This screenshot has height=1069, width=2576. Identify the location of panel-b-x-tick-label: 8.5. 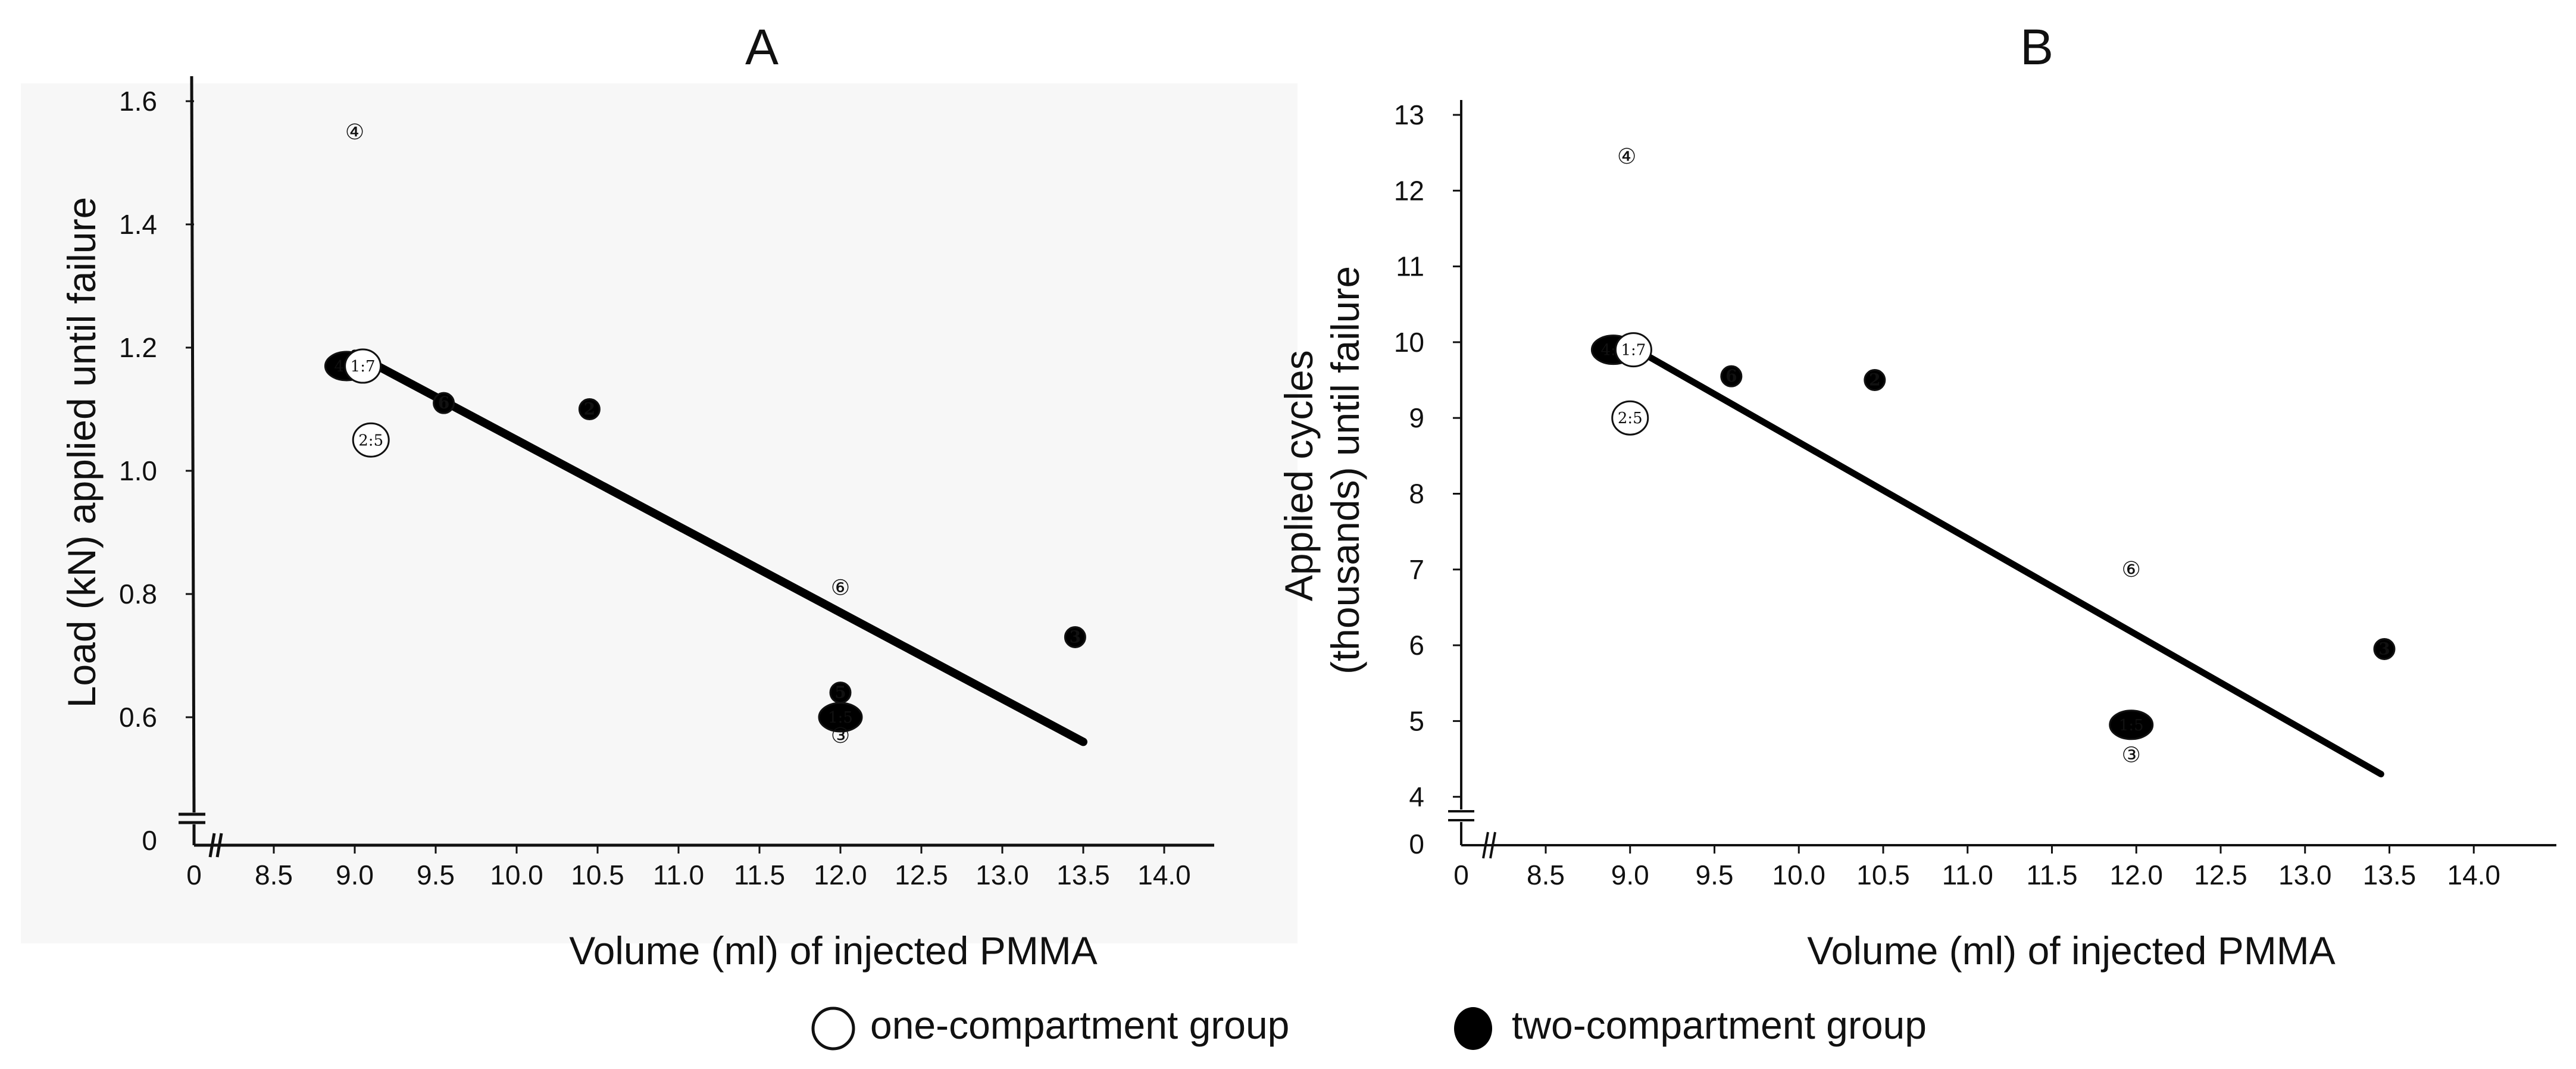
(1546, 874).